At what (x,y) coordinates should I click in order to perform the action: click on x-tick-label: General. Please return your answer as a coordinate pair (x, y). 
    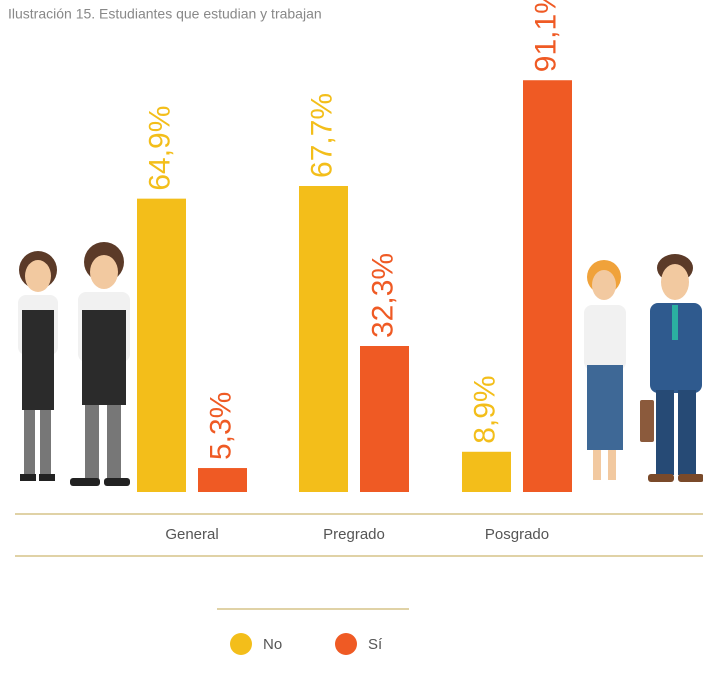
    Looking at the image, I should click on (191, 534).